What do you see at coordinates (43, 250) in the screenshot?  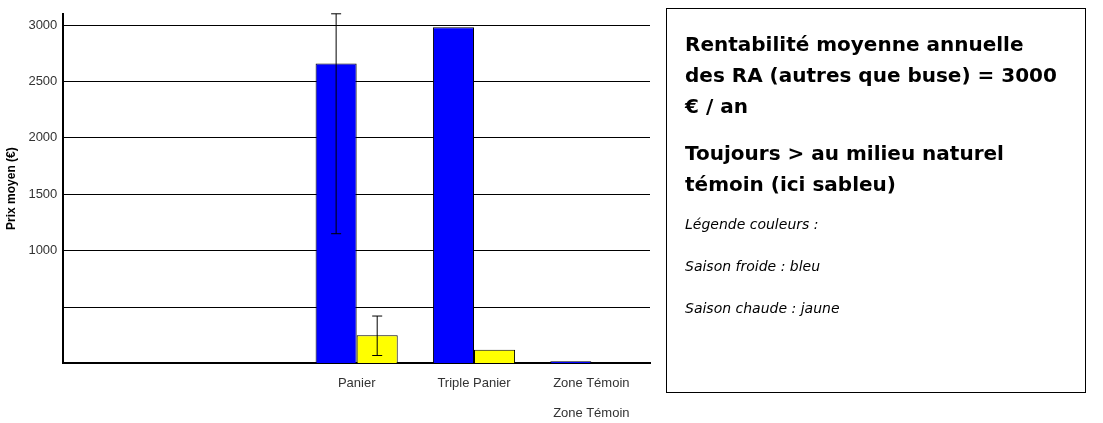 I see `y-tick-label: 1000` at bounding box center [43, 250].